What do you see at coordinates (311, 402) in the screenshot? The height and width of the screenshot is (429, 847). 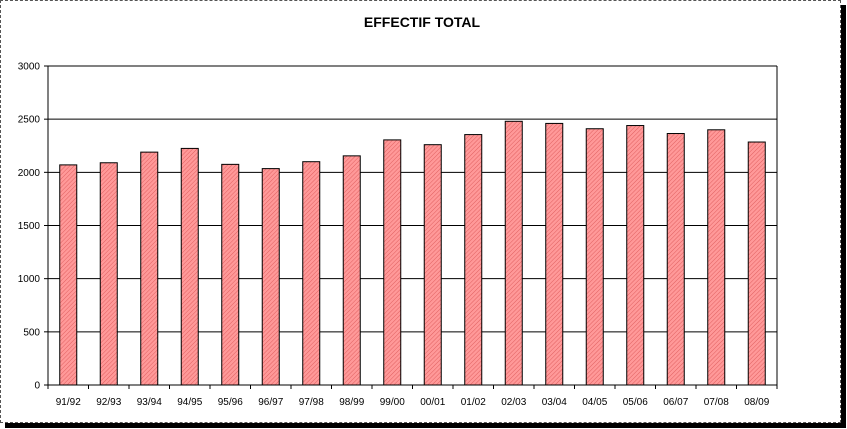 I see `x-tick-label: 97/98` at bounding box center [311, 402].